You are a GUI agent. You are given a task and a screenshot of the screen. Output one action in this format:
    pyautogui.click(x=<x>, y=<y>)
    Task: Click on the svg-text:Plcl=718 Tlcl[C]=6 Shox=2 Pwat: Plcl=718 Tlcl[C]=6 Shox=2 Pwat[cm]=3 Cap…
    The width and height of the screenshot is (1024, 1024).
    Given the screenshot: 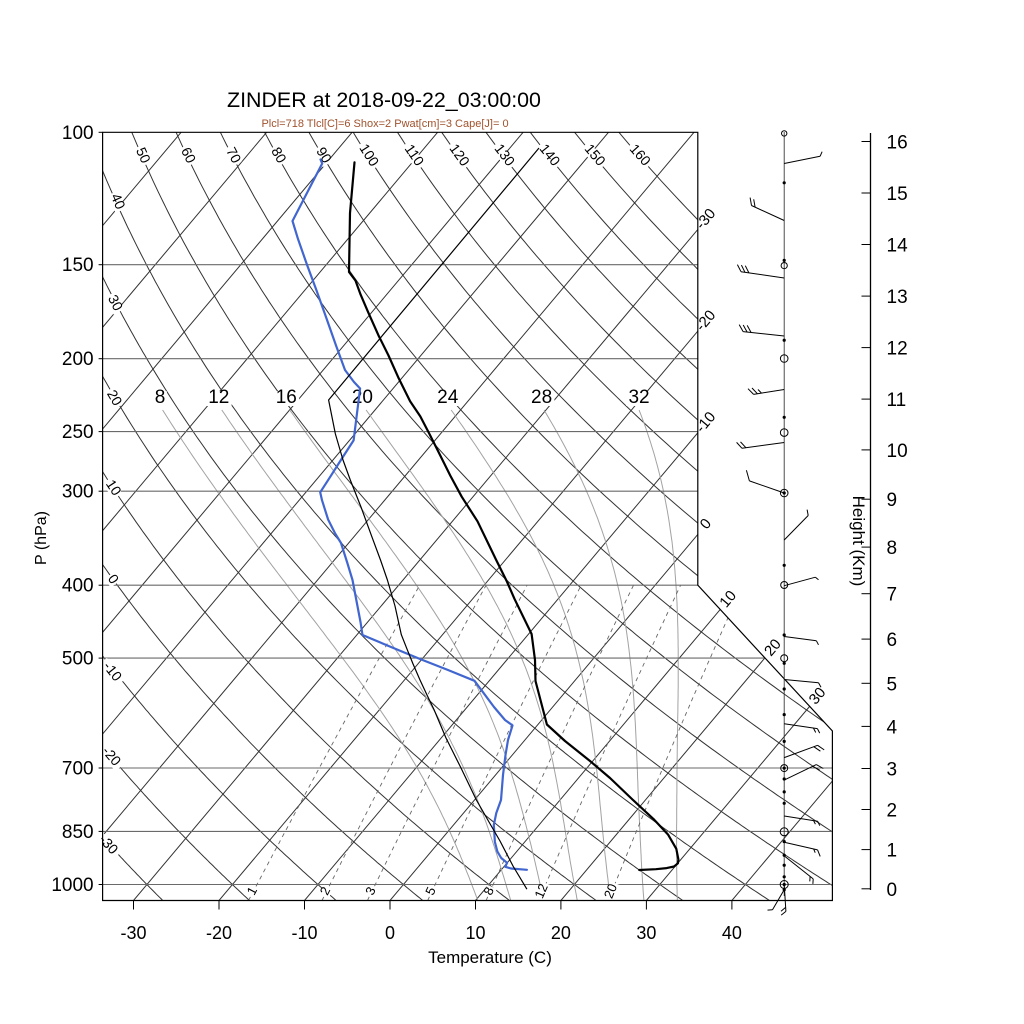 What is the action you would take?
    pyautogui.click(x=384, y=124)
    